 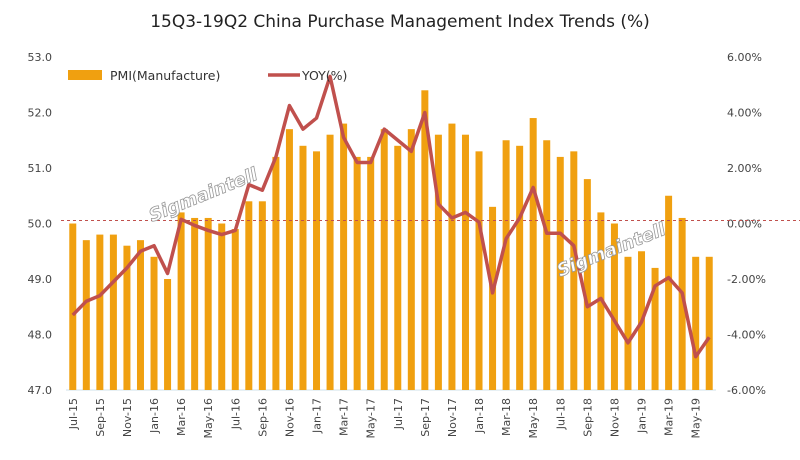 I want to click on left-axis-tick-label: 50.0, so click(x=40, y=224).